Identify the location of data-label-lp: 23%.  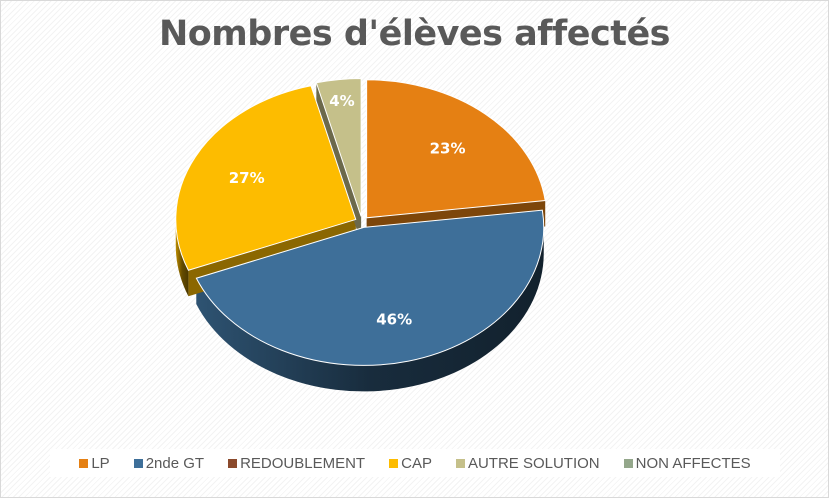
(448, 148).